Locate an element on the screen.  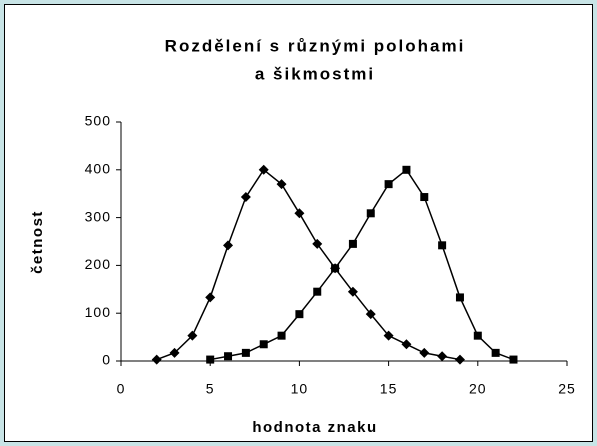
x-axis-title: hodnota znaku is located at coordinates (314, 427).